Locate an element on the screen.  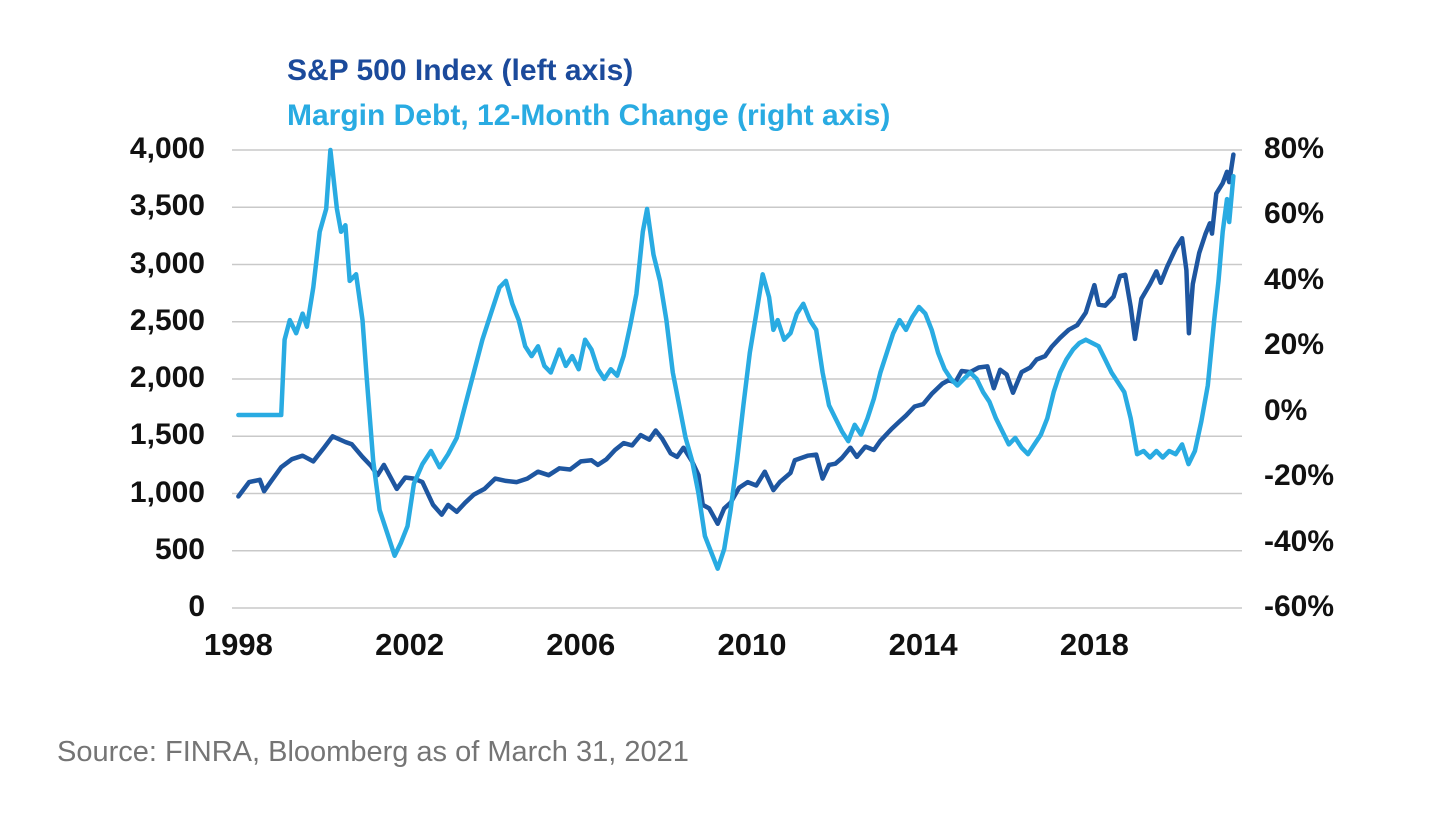
right-axis-tick: 0% is located at coordinates (1286, 410).